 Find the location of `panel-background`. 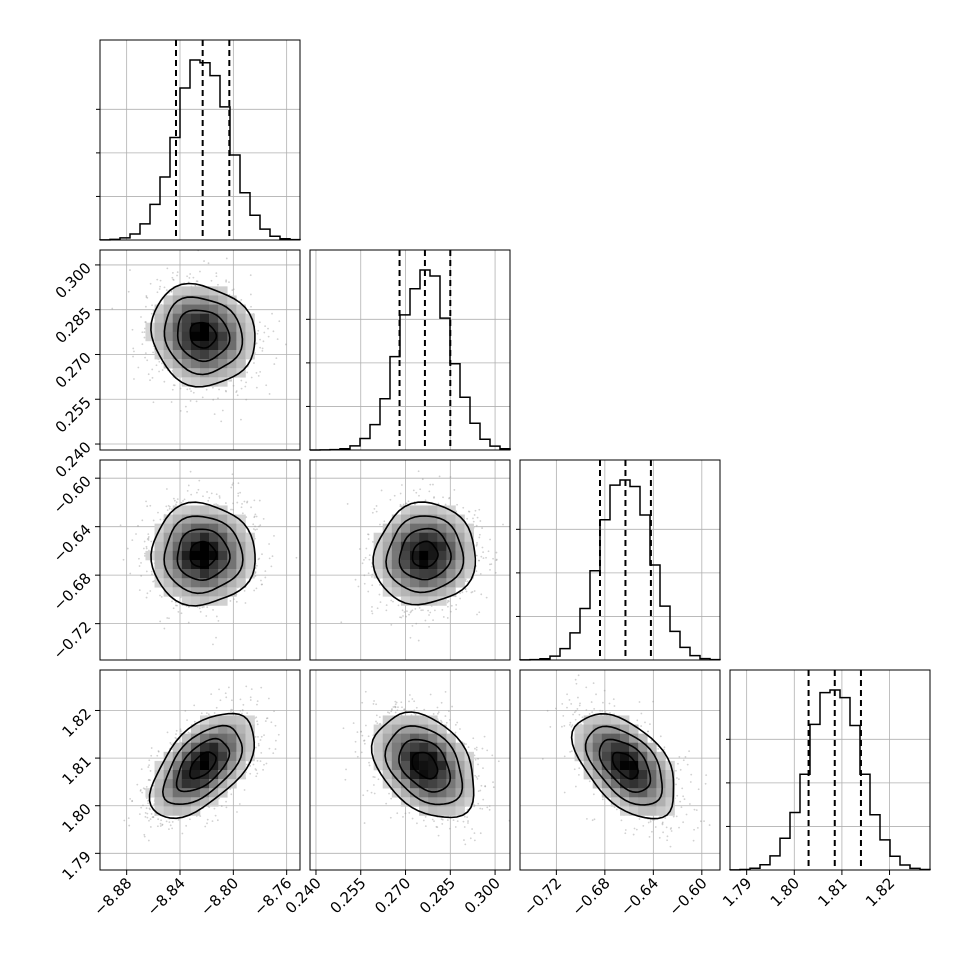

panel-background is located at coordinates (620, 560).